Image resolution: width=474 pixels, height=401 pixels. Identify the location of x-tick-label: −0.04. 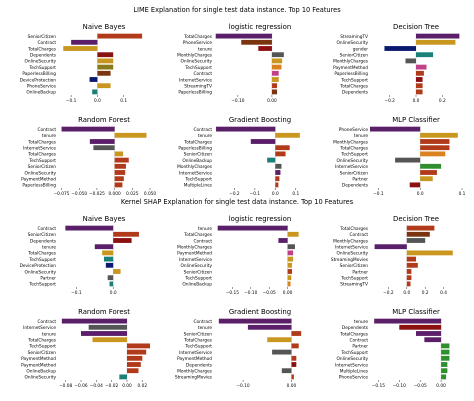
(96, 386).